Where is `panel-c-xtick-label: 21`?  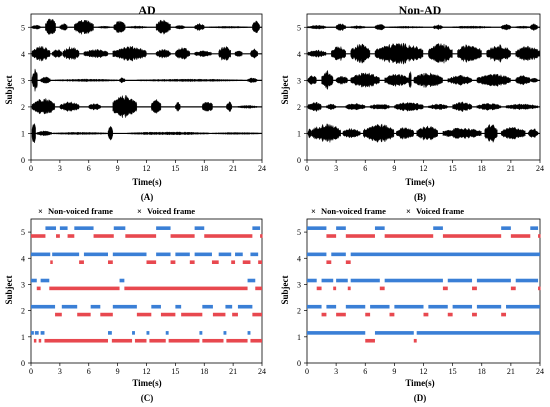 panel-c-xtick-label: 21 is located at coordinates (233, 371).